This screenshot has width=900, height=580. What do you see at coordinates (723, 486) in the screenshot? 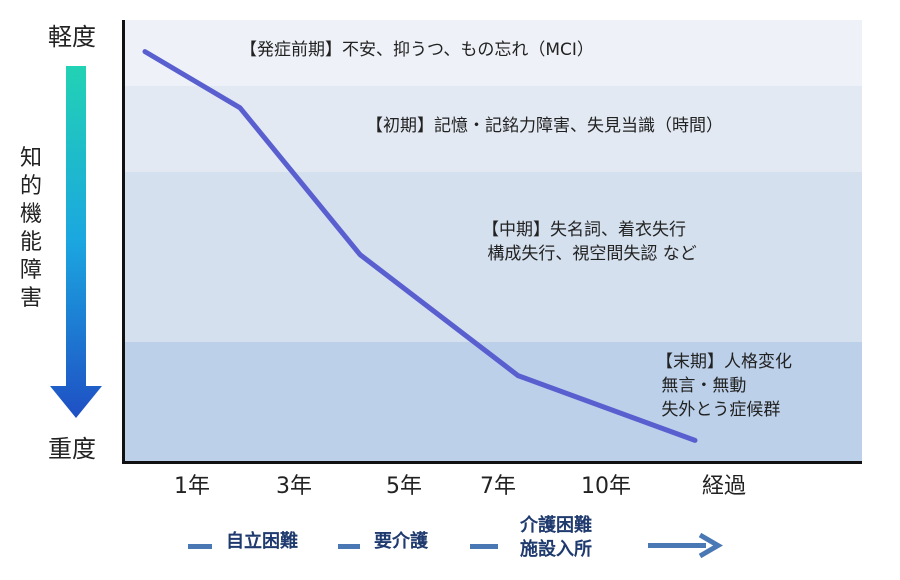
I see `x-axis-end-label: 経過` at bounding box center [723, 486].